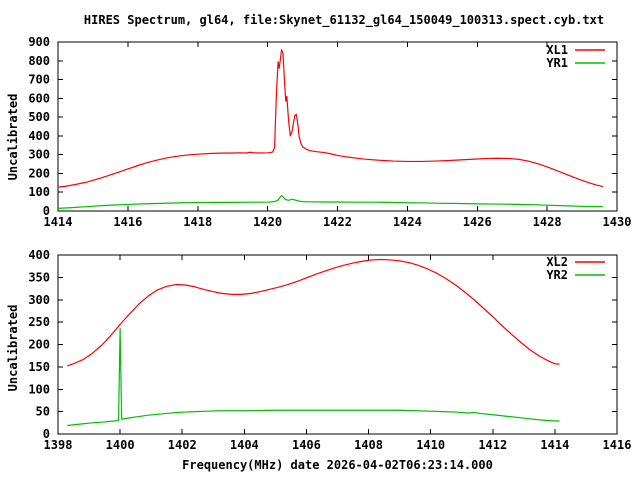 This screenshot has height=480, width=640. Describe the element at coordinates (120, 445) in the screenshot. I see `x-tick-label: 1400` at that location.